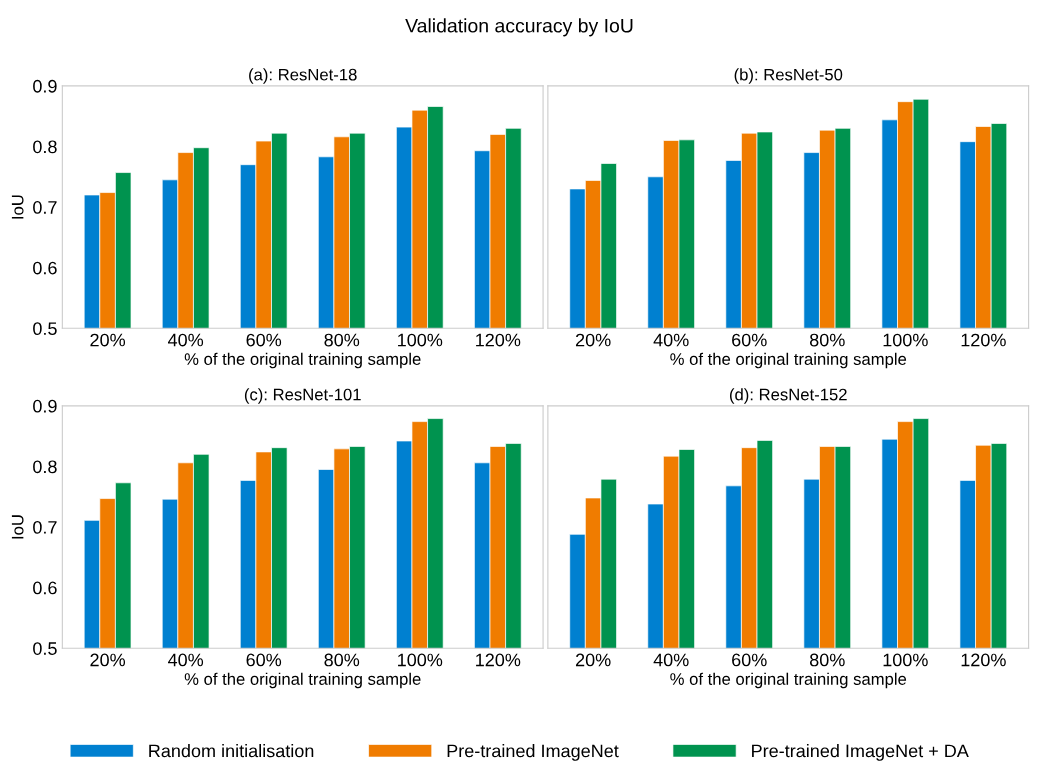 The width and height of the screenshot is (1039, 781). I want to click on text: Validation accuracy by IoU, so click(519, 27).